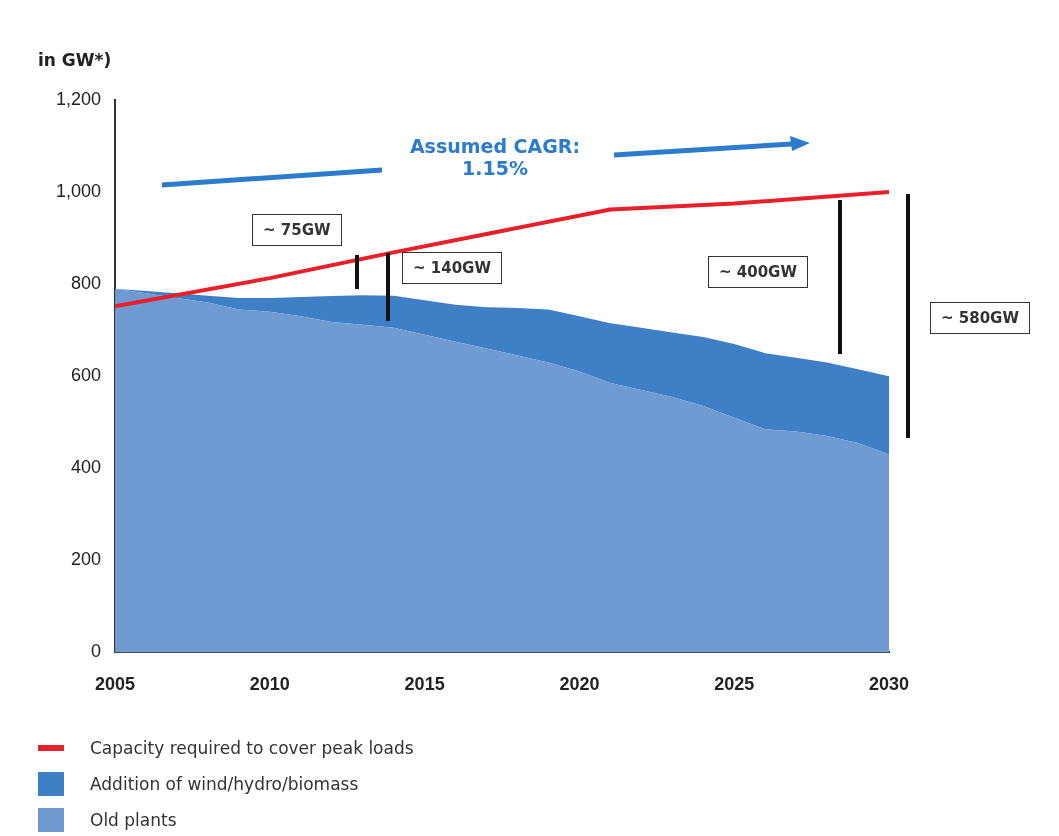  Describe the element at coordinates (252, 748) in the screenshot. I see `legend-label: Capacity required to cover peak loads` at that location.